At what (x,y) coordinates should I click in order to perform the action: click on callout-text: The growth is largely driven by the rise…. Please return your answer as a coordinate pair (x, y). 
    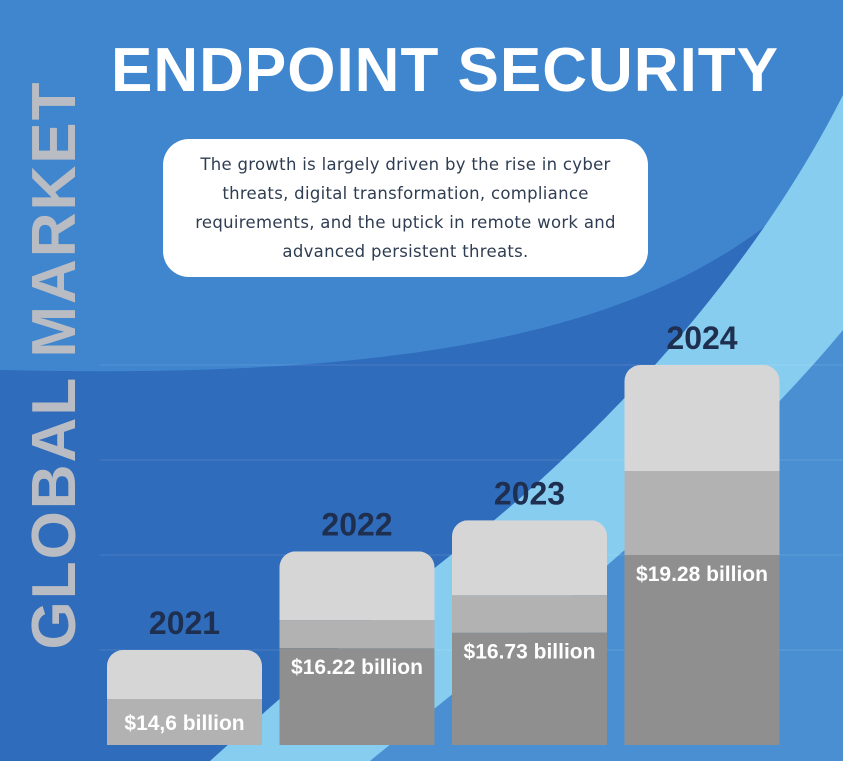
    Looking at the image, I should click on (405, 208).